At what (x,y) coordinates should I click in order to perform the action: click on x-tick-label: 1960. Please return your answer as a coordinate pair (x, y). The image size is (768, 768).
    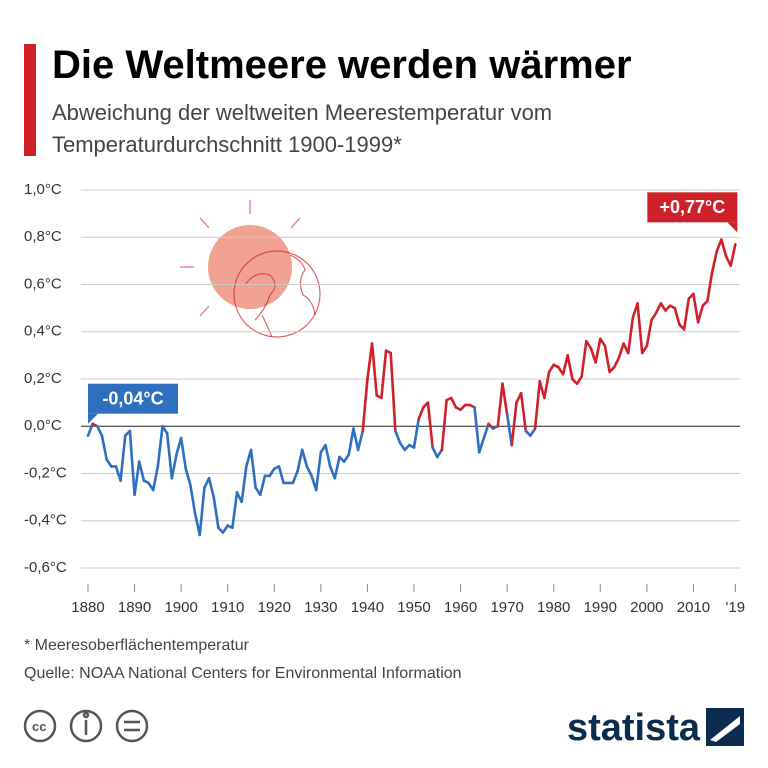
    Looking at the image, I should click on (460, 607).